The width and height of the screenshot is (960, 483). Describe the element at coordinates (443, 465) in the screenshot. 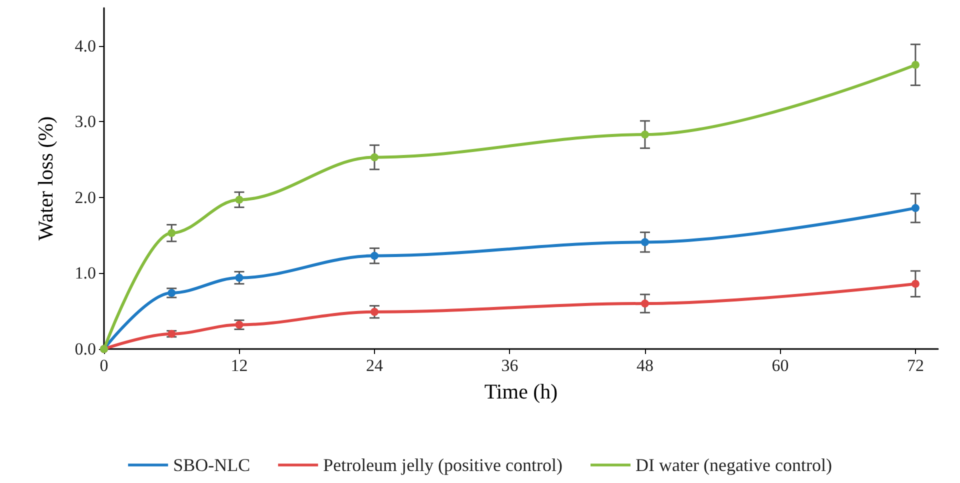

I see `legend-label: Petroleum jelly (positive control)` at that location.